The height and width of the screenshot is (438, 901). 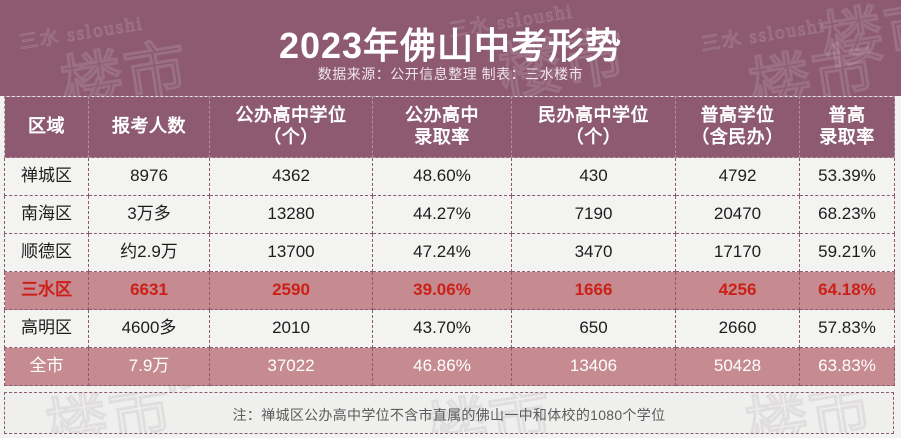 What do you see at coordinates (593, 252) in the screenshot?
I see `cell-private-seats: 3470` at bounding box center [593, 252].